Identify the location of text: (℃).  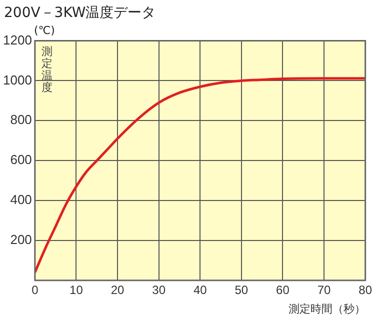
(44, 30).